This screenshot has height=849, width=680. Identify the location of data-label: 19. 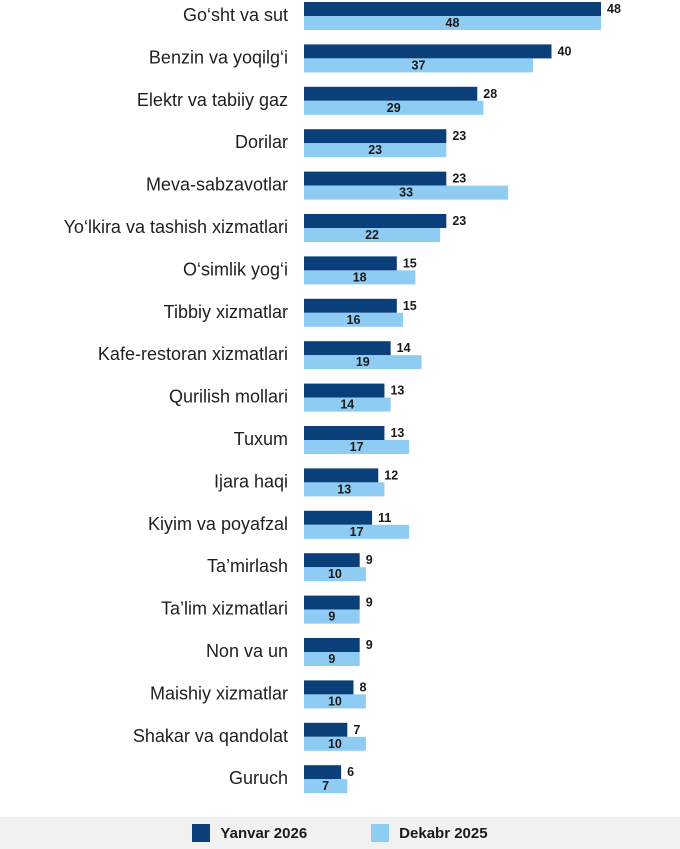
(363, 362).